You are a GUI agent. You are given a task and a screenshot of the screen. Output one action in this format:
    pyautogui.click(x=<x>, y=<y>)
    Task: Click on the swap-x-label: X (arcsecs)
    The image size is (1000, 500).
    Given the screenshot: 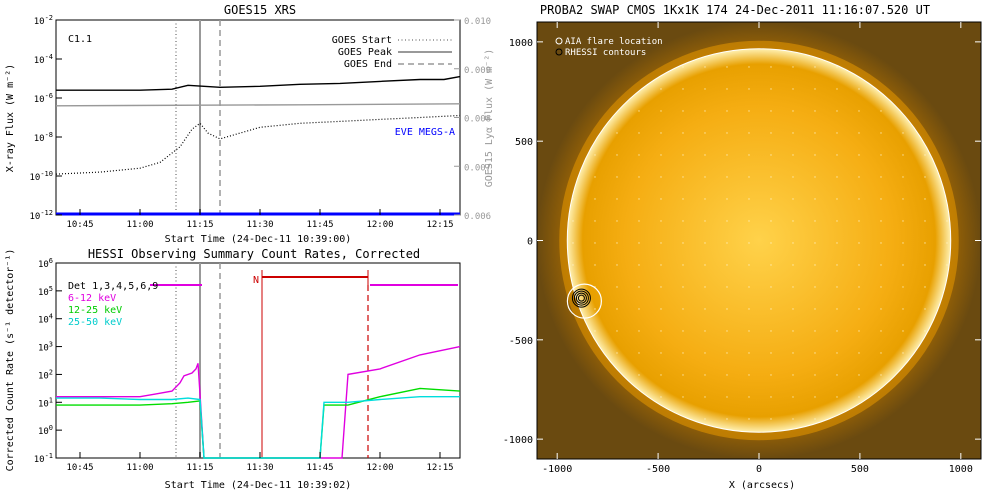 What is the action you would take?
    pyautogui.click(x=762, y=485)
    